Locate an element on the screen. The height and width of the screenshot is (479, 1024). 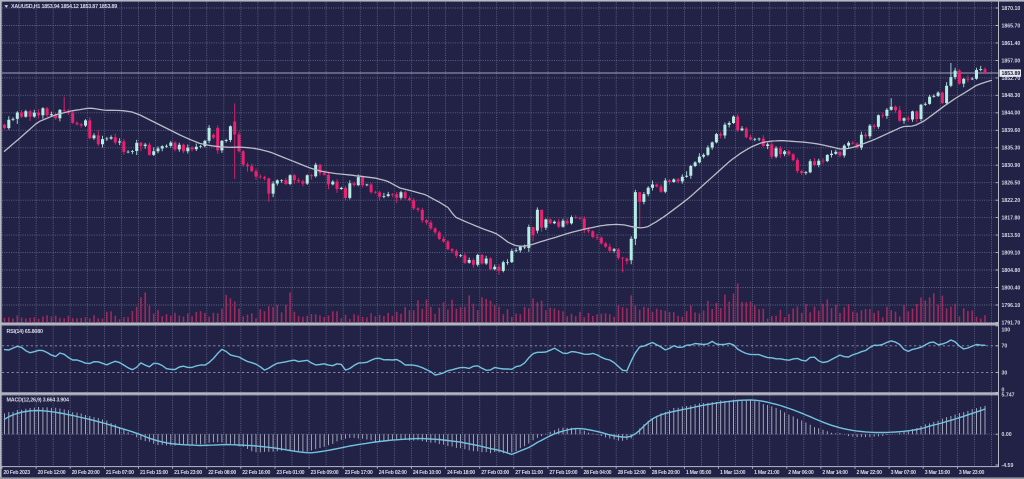
svg-text: 1800.40 is located at coordinates (1011, 288).